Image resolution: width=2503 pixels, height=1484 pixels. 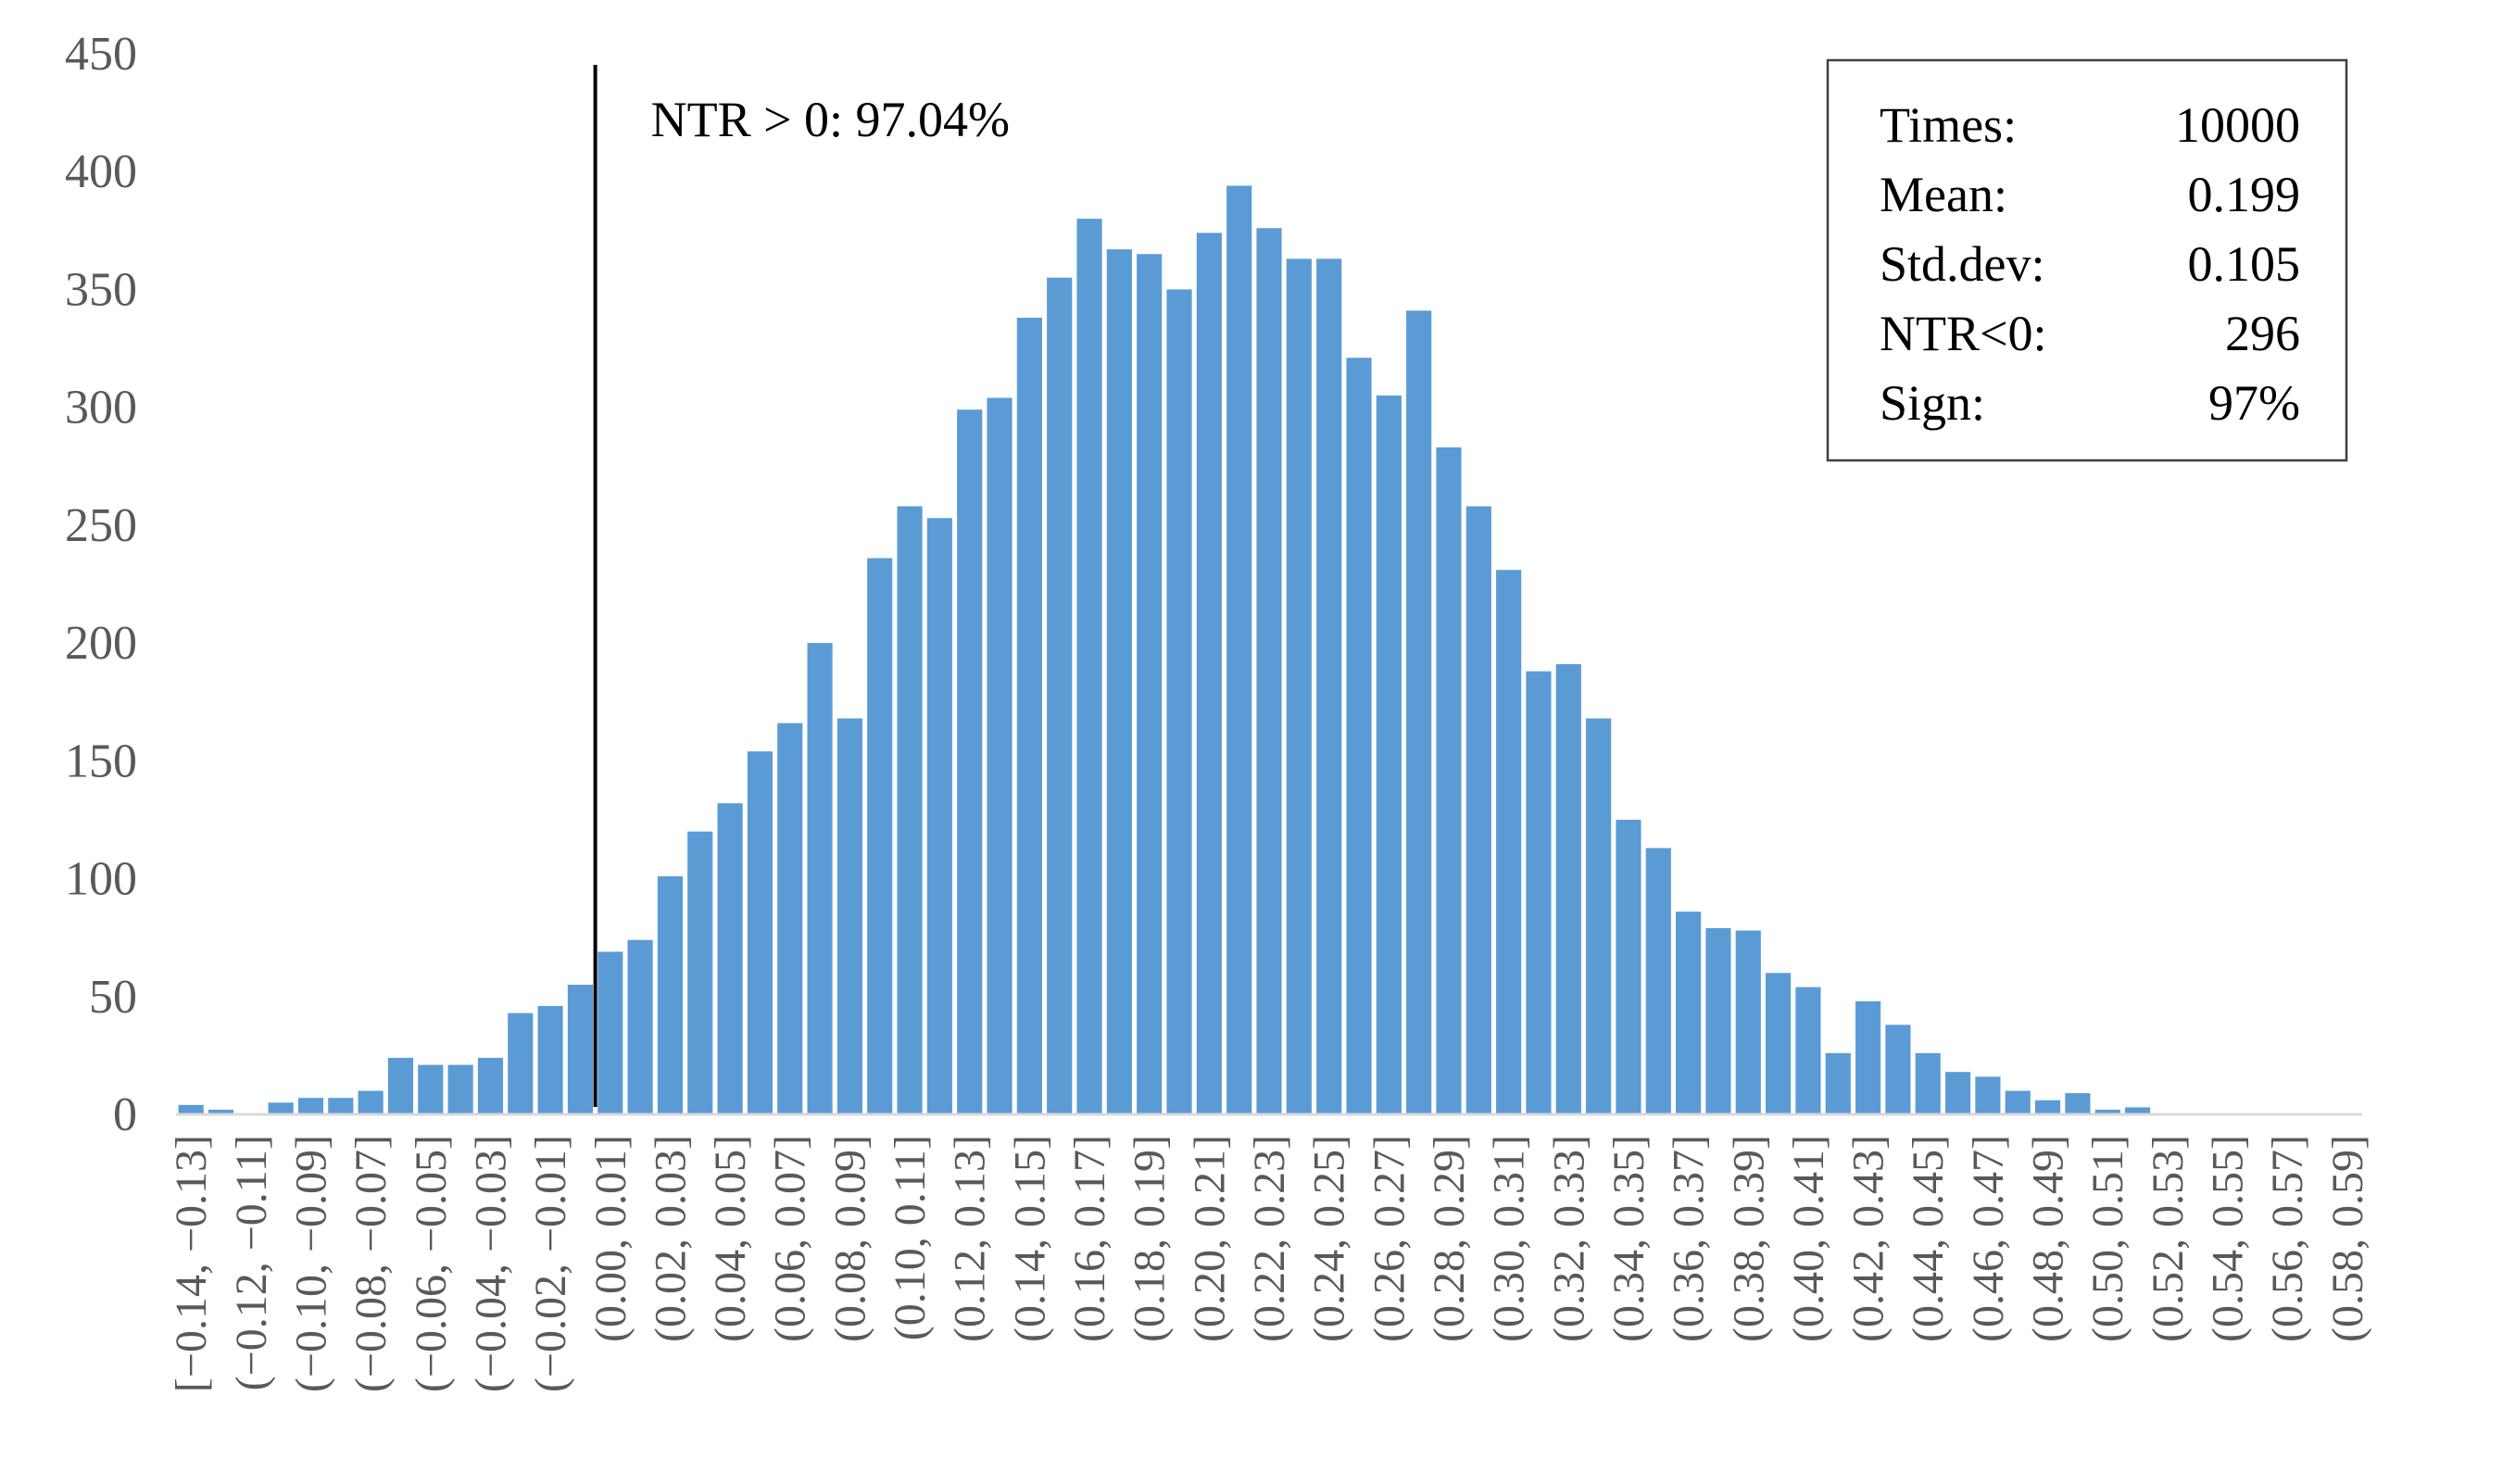 I want to click on y-tick-label: 450, so click(x=101, y=55).